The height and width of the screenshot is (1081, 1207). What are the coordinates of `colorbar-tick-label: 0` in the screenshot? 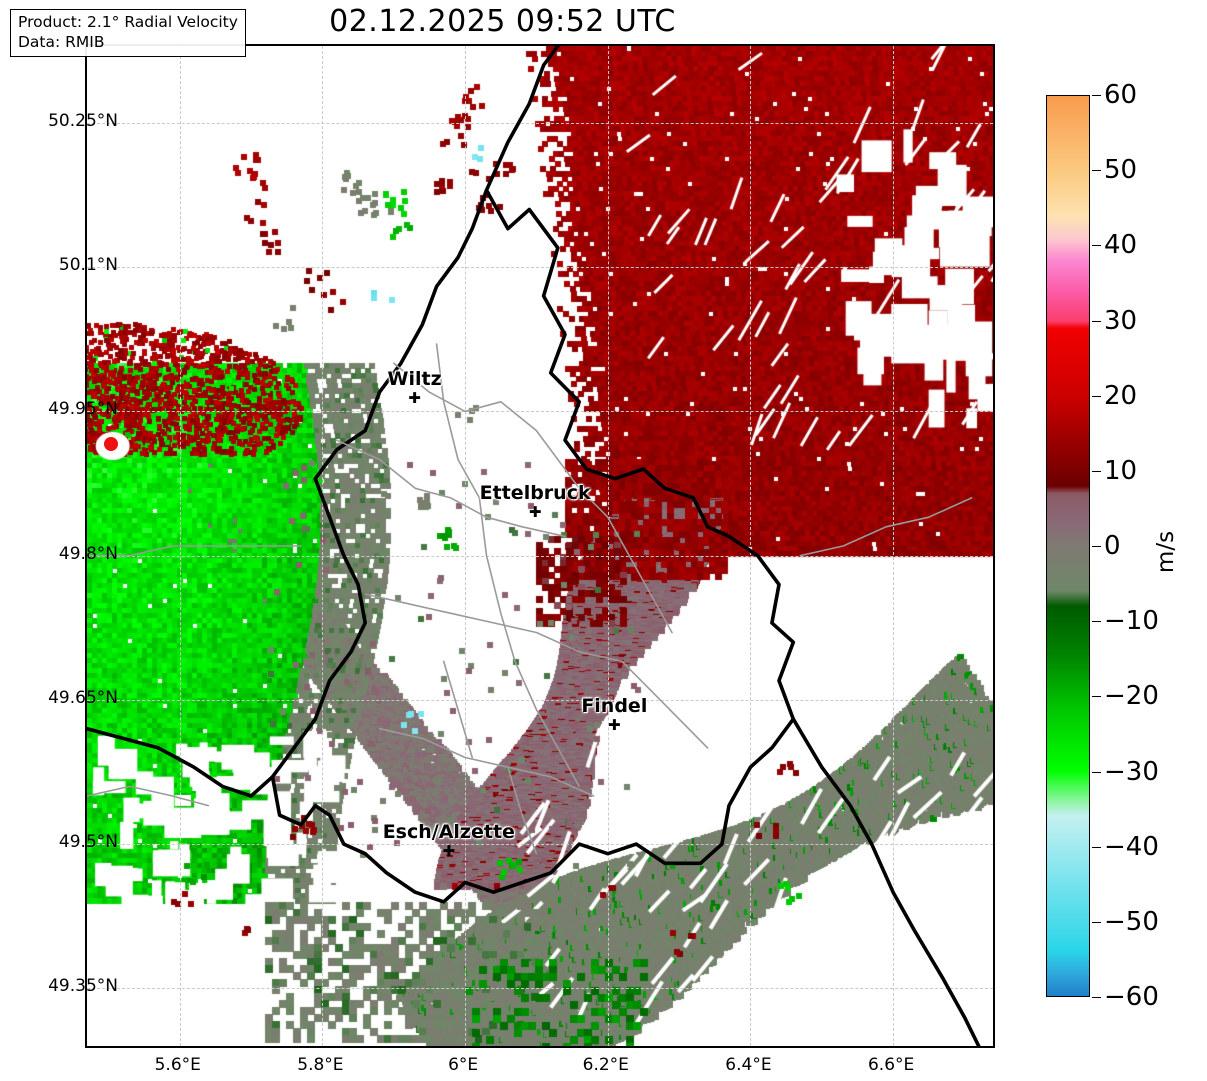 It's located at (1112, 546).